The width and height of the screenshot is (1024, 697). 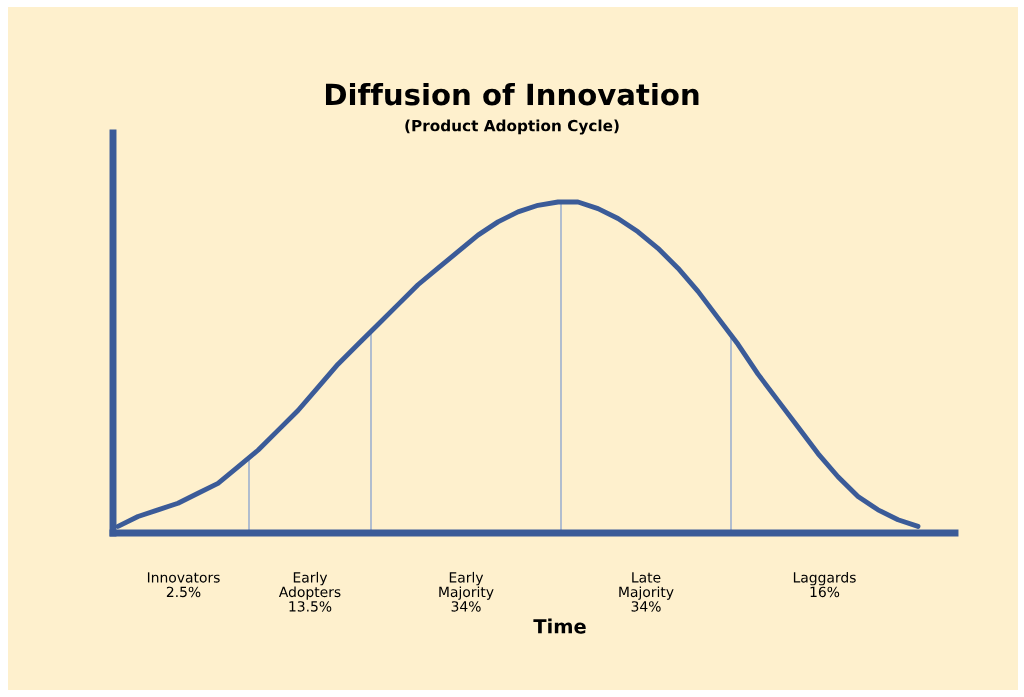 What do you see at coordinates (512, 94) in the screenshot?
I see `chart-title: Diffusion of Innovation` at bounding box center [512, 94].